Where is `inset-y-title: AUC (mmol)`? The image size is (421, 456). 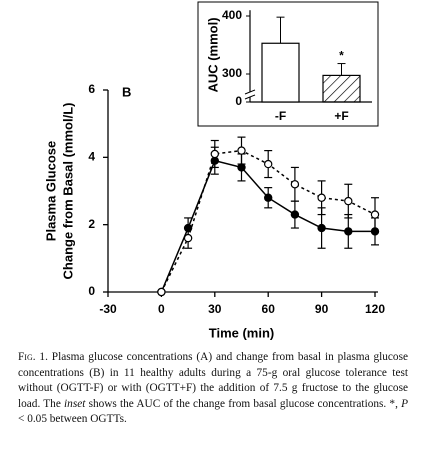 inset-y-title: AUC (mmol) is located at coordinates (212, 54).